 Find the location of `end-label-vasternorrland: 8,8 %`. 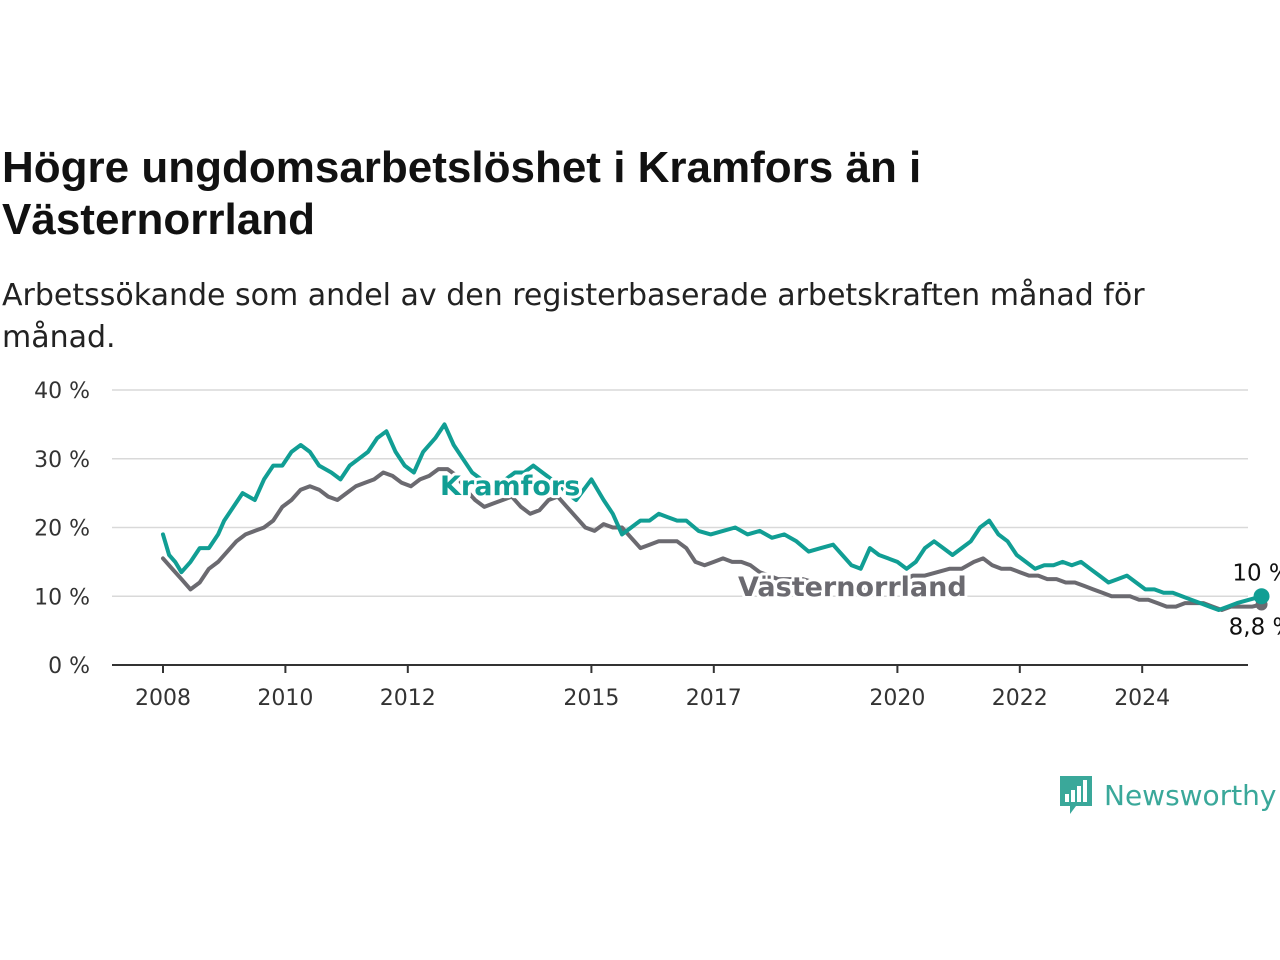

end-label-vasternorrland: 8,8 % is located at coordinates (1254, 628).